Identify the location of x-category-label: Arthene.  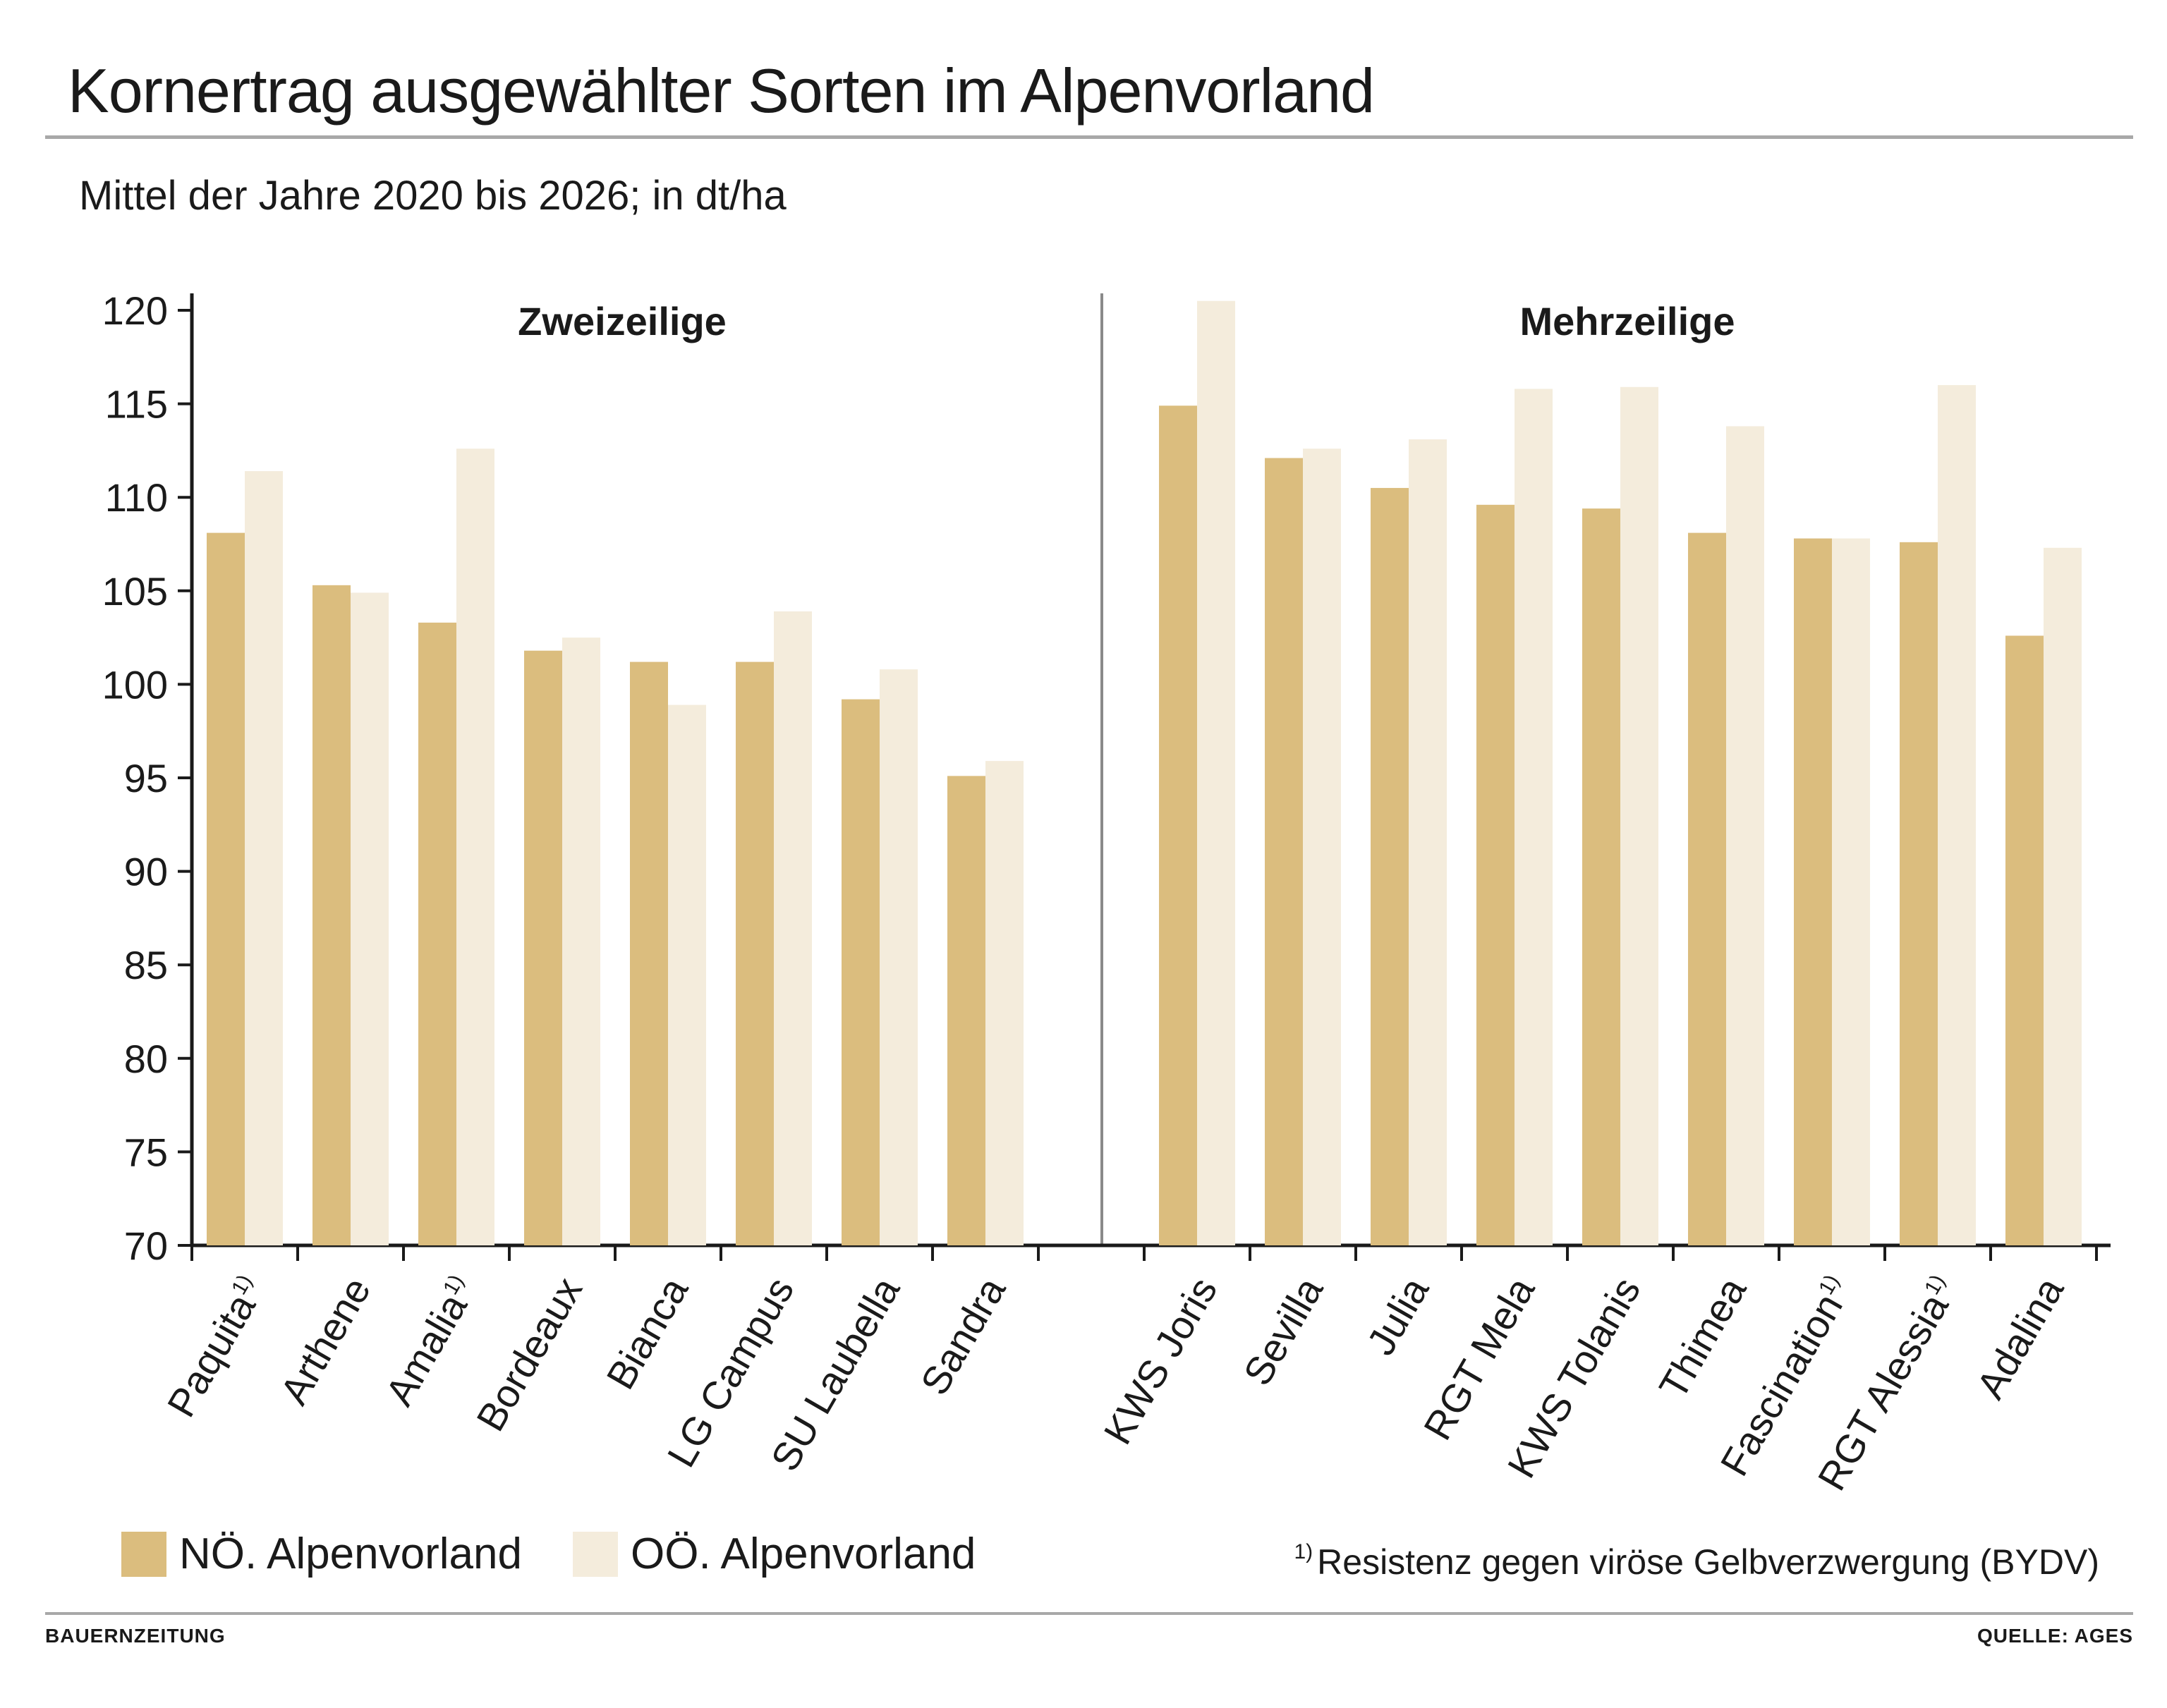
(326, 1341).